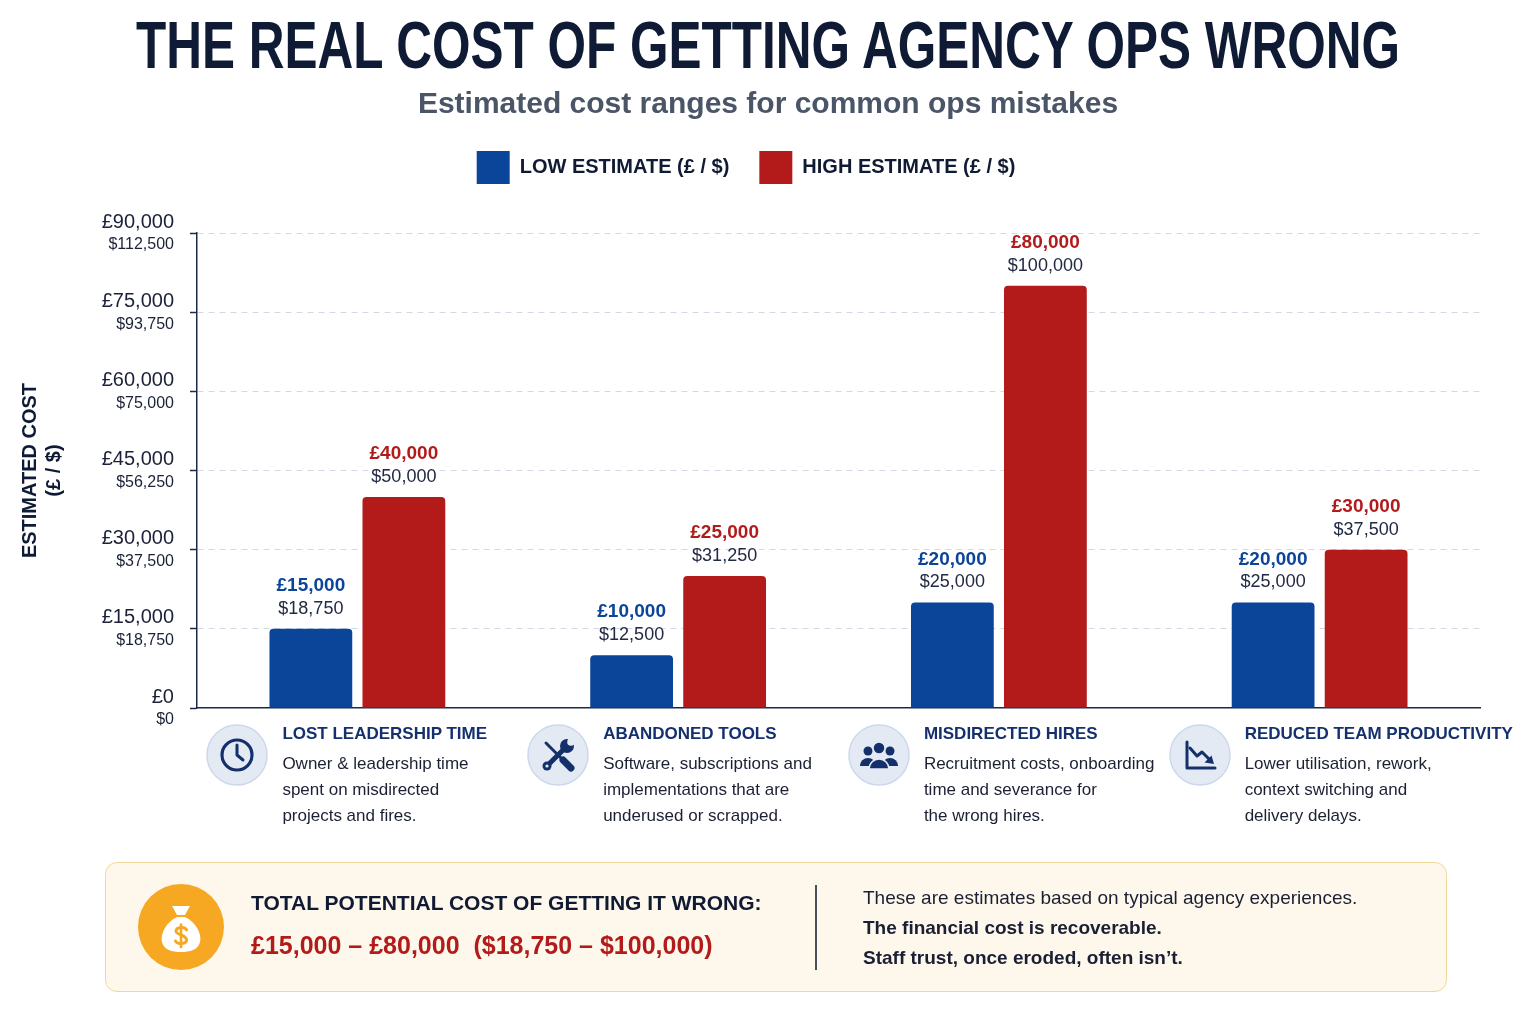 This screenshot has width=1536, height=1024. Describe the element at coordinates (1023, 958) in the screenshot. I see `text: Staff trust, once eroded, often isn’t.` at that location.